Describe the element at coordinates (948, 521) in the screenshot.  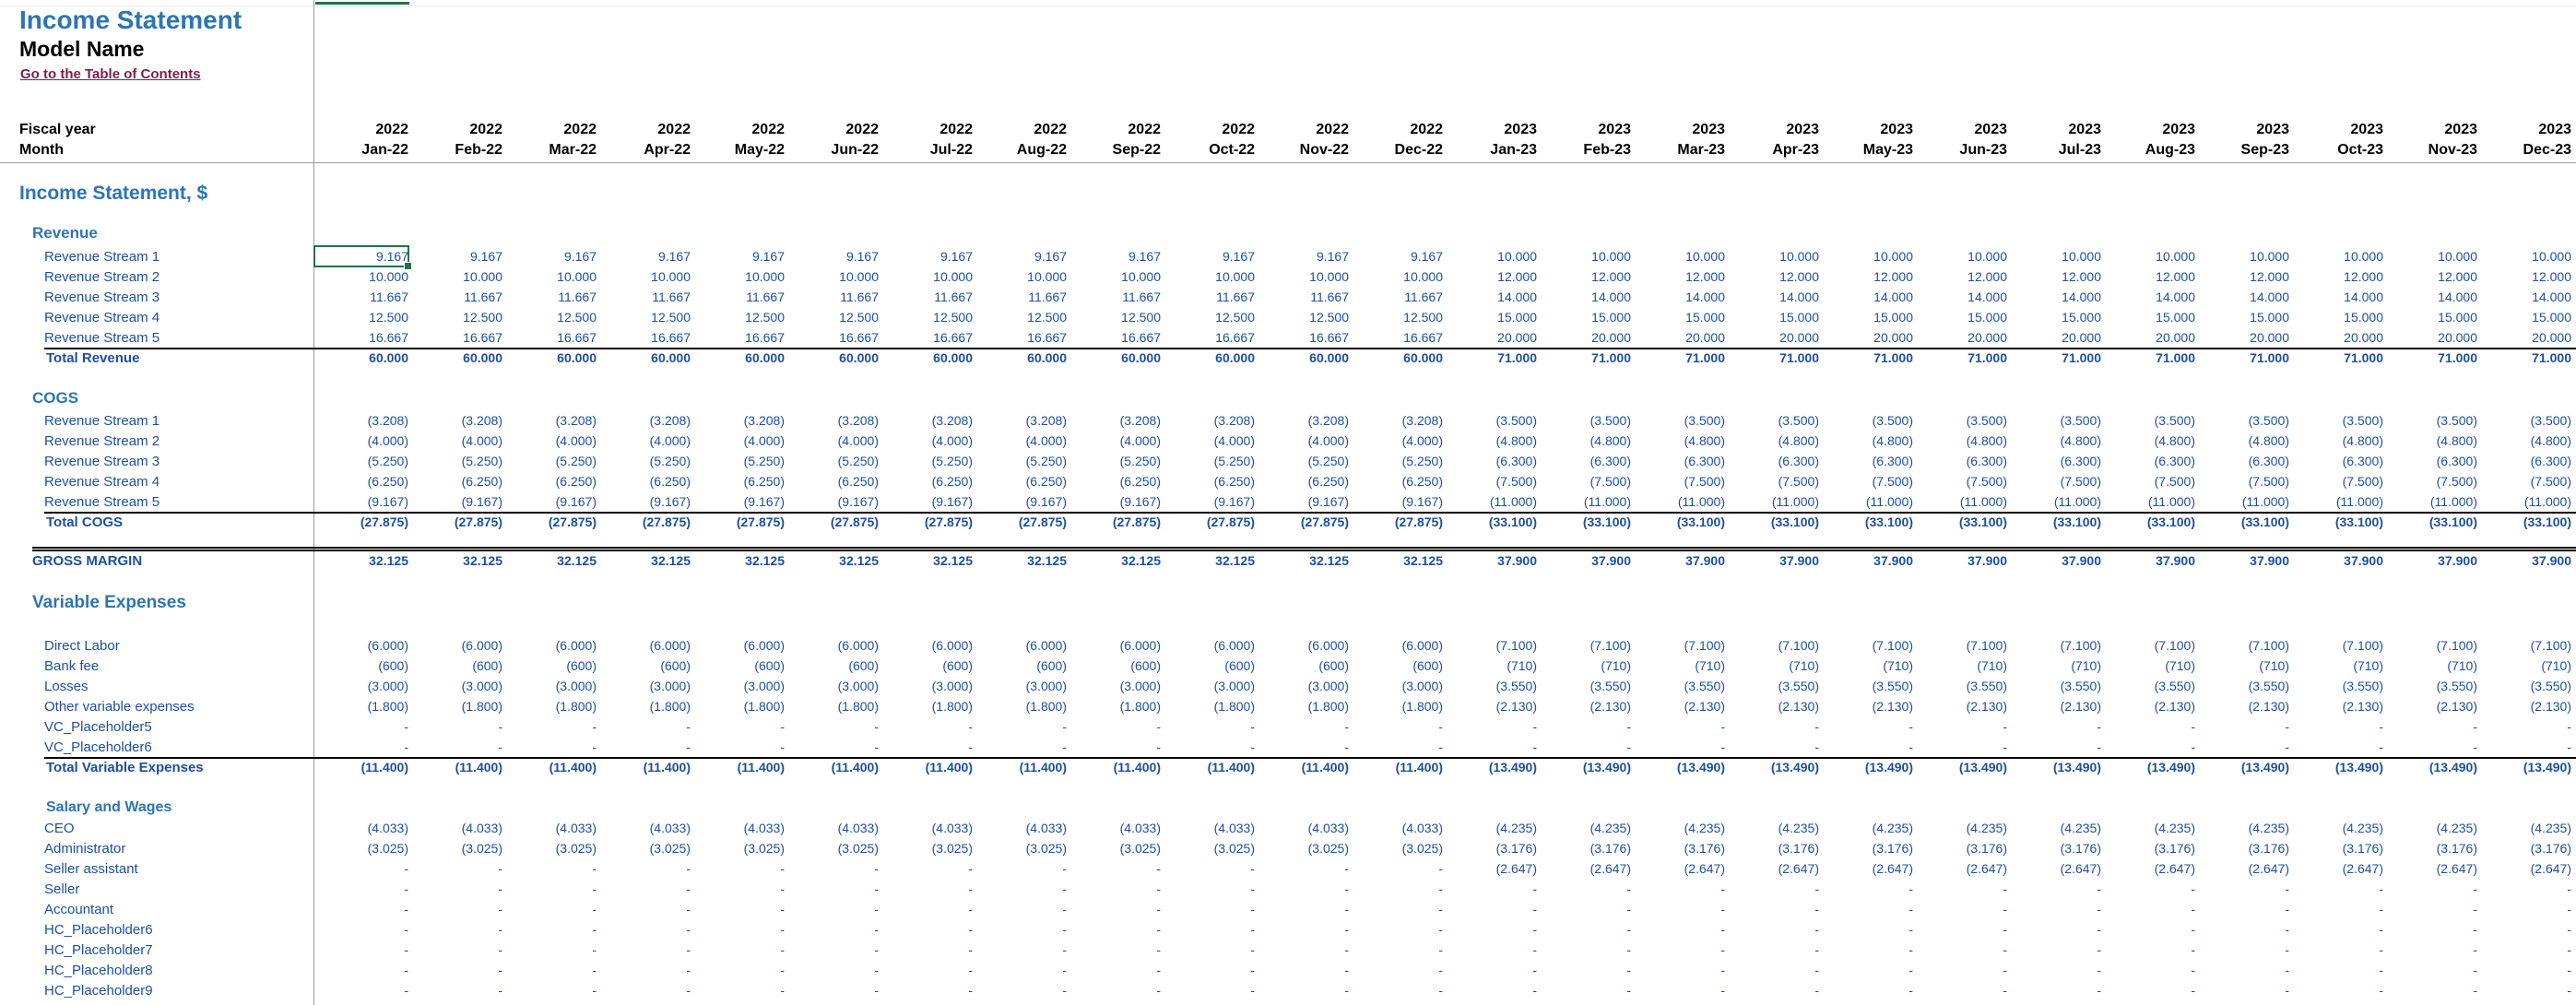
I see `cell-value: (27.875)` at that location.